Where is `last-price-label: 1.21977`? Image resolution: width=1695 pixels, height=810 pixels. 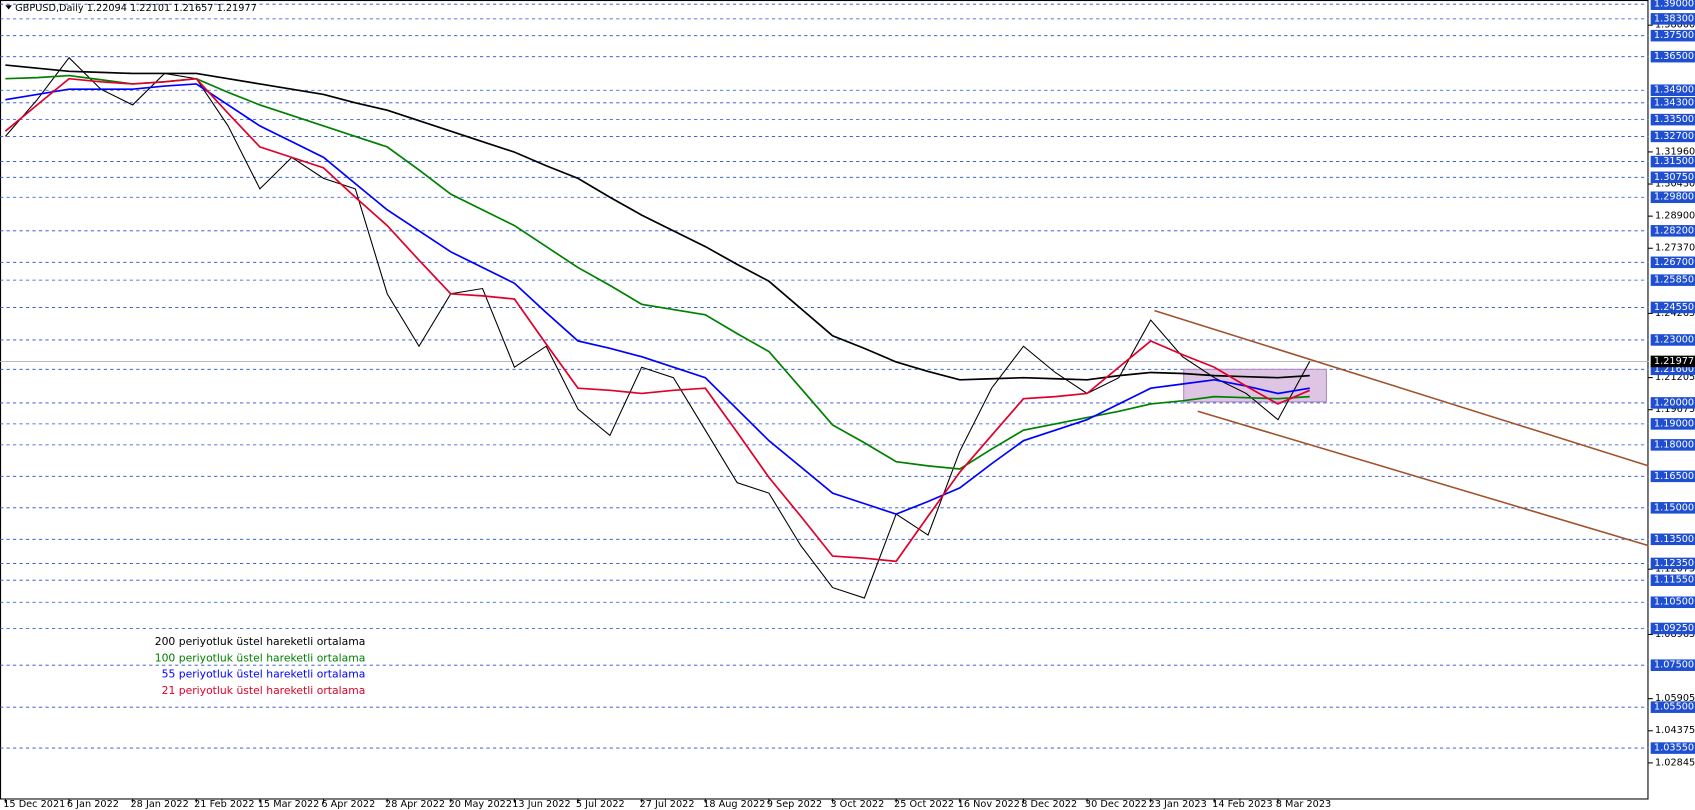
last-price-label: 1.21977 is located at coordinates (1674, 361).